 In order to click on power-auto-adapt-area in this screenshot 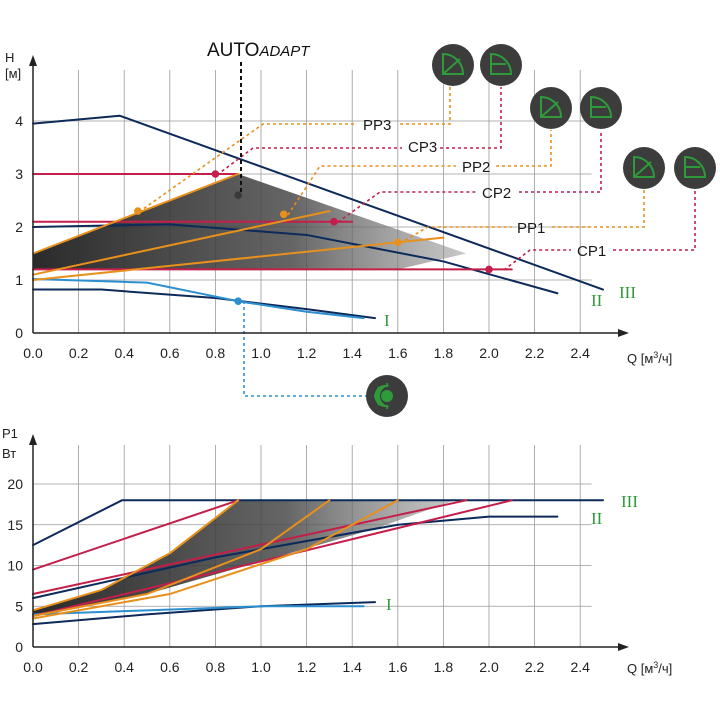, I will do `click(244, 557)`.